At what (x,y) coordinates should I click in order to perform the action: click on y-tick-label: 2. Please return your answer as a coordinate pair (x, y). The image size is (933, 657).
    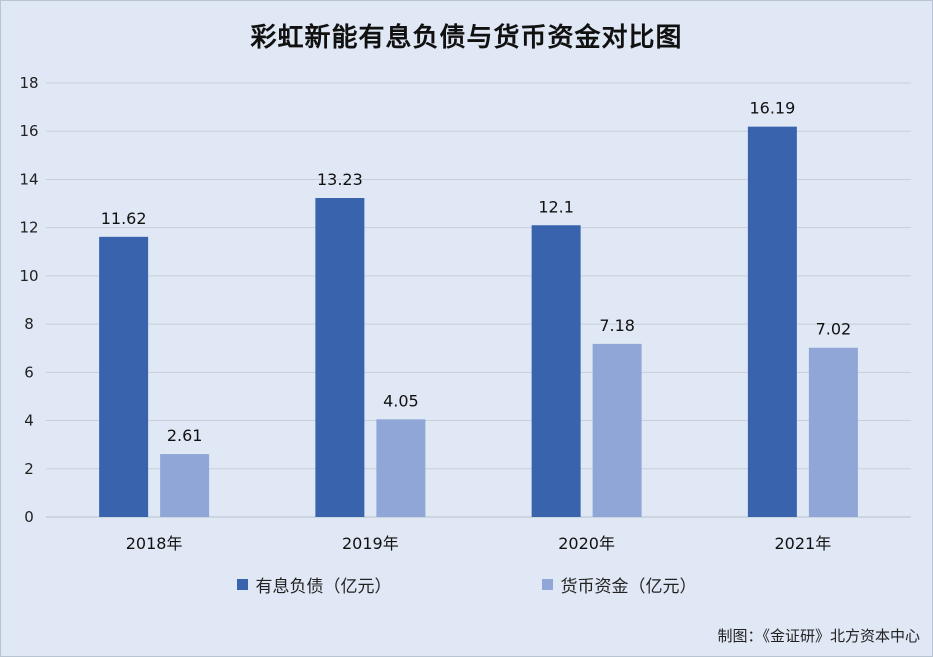
    Looking at the image, I should click on (29, 469).